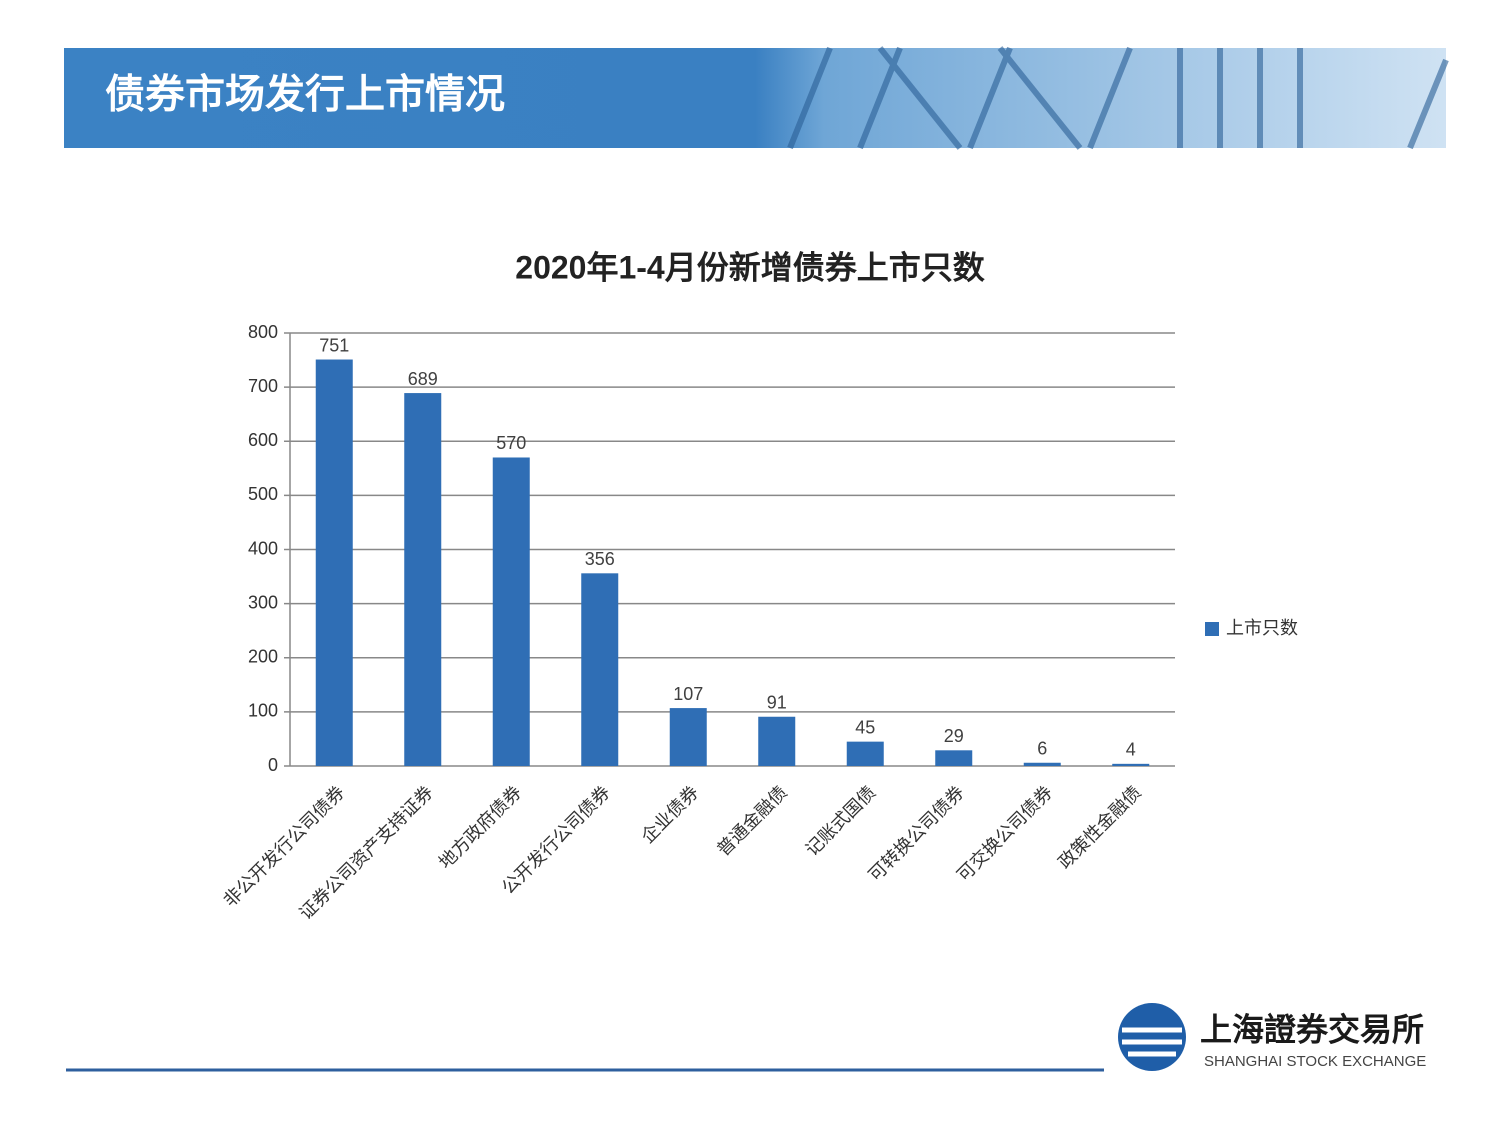 The width and height of the screenshot is (1500, 1125). What do you see at coordinates (777, 702) in the screenshot?
I see `data-label: 91` at bounding box center [777, 702].